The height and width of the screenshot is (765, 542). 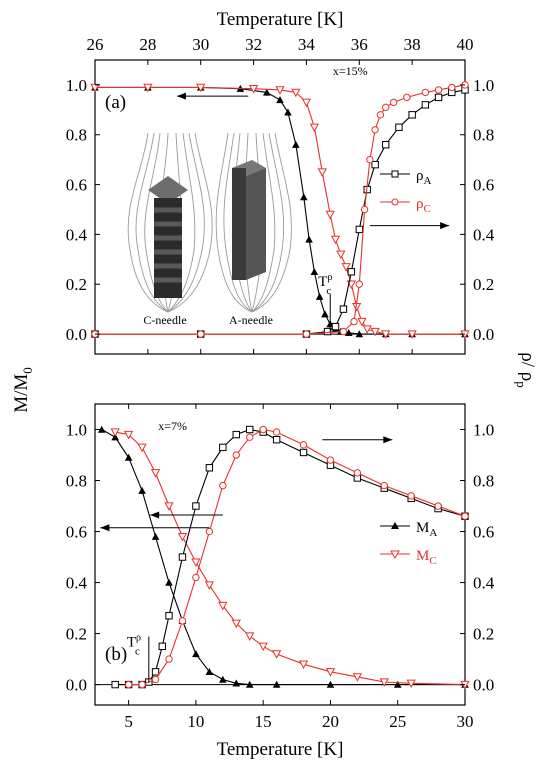 What do you see at coordinates (76, 481) in the screenshot?
I see `y-tick-label-left: 0.8` at bounding box center [76, 481].